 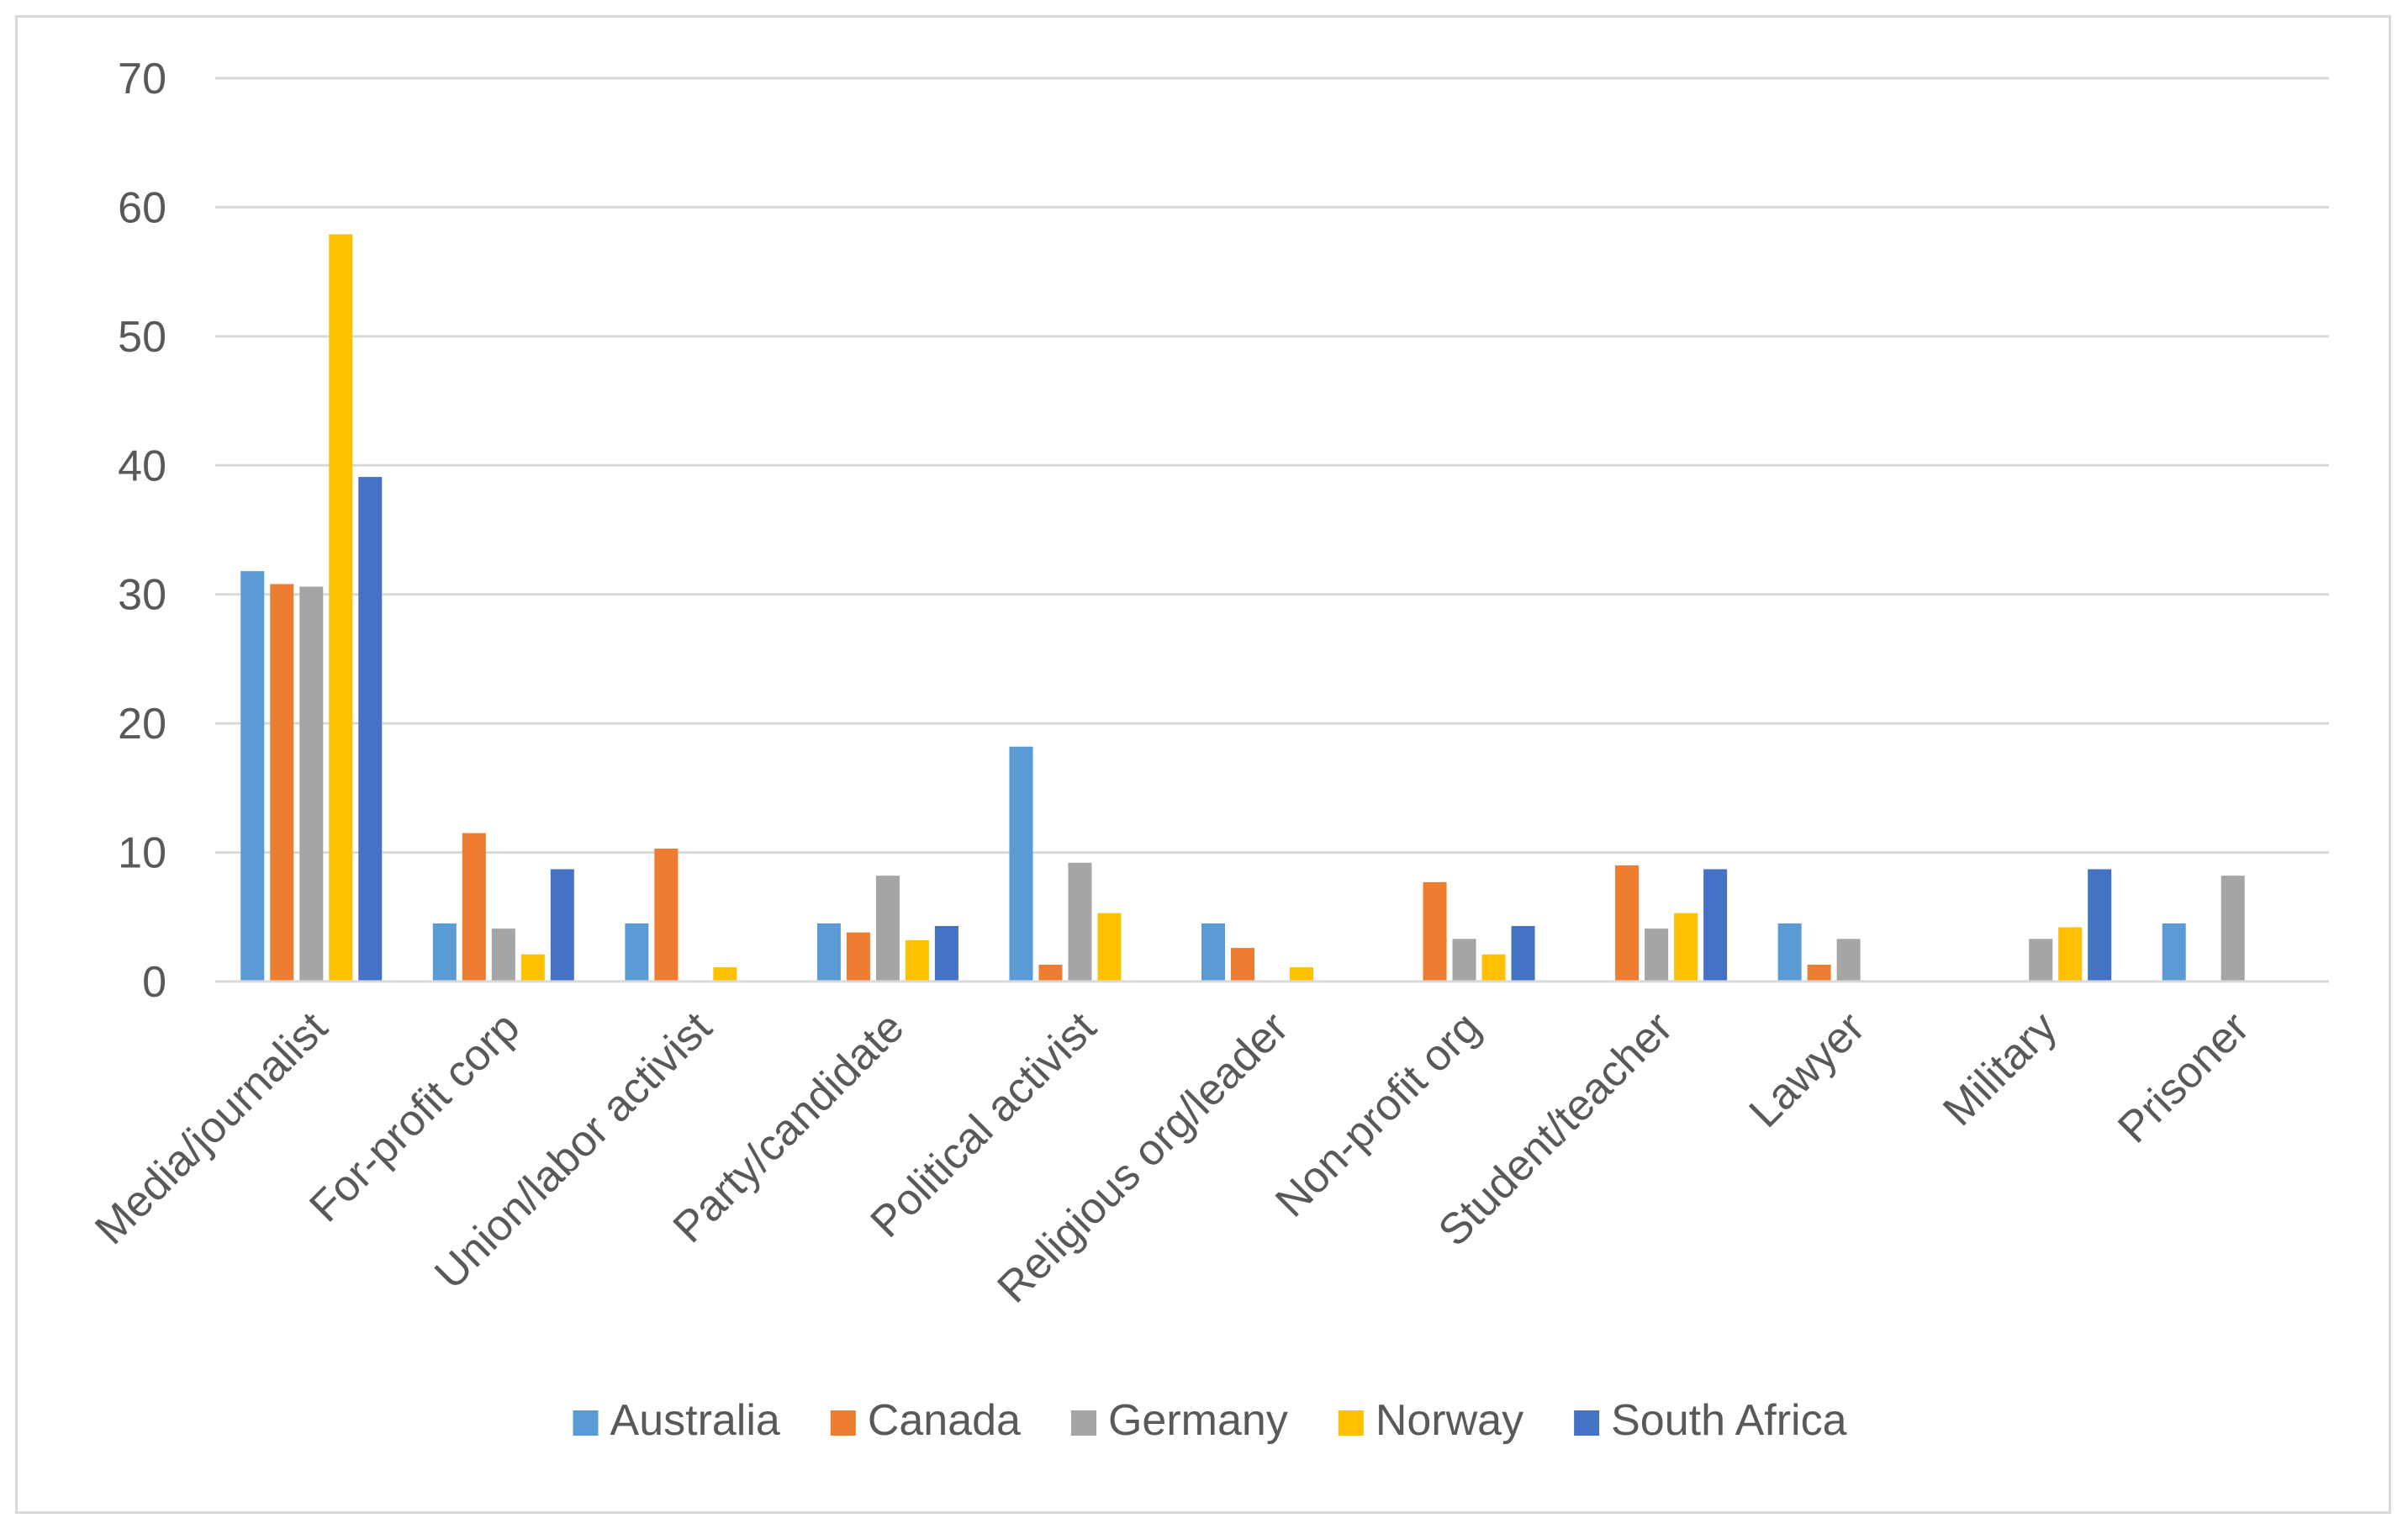 I want to click on x-category-label-9: Military, so click(x=2000, y=1069).